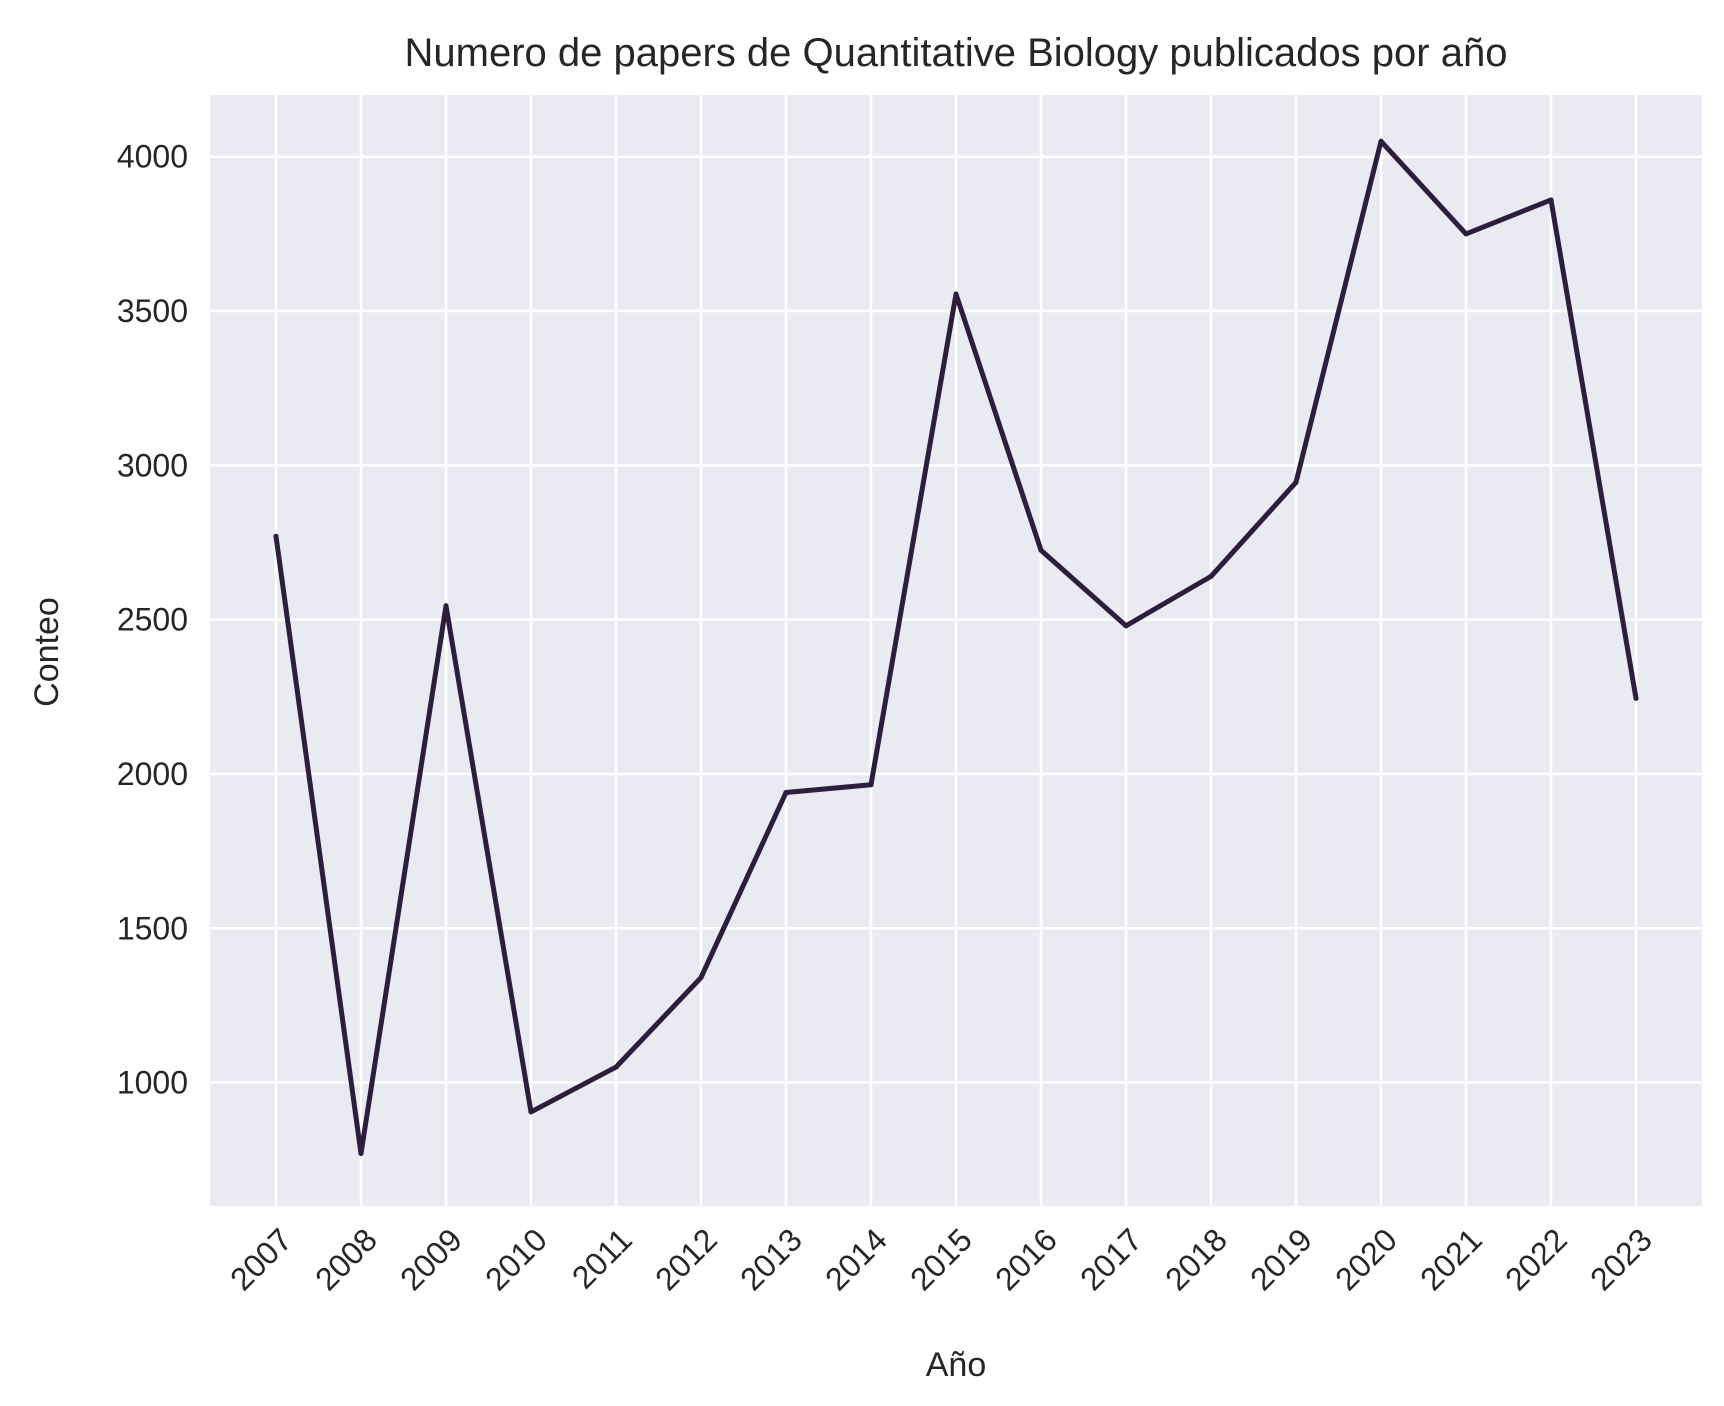  Describe the element at coordinates (152, 774) in the screenshot. I see `y-tick-label: 2000` at that location.